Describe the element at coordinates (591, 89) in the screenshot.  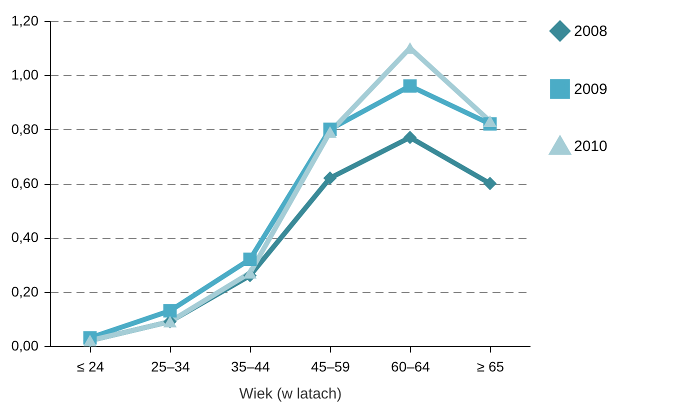
I see `legend-label: 2009` at that location.